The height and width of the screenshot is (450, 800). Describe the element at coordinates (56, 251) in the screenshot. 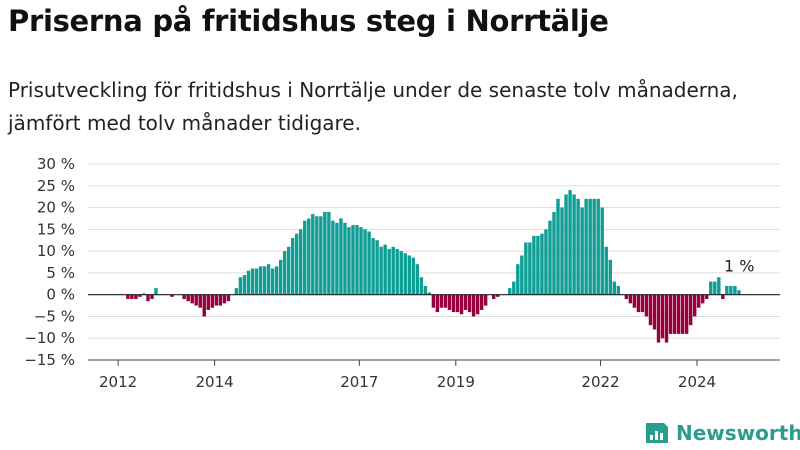

I see `y-tick-label: 10 %` at that location.